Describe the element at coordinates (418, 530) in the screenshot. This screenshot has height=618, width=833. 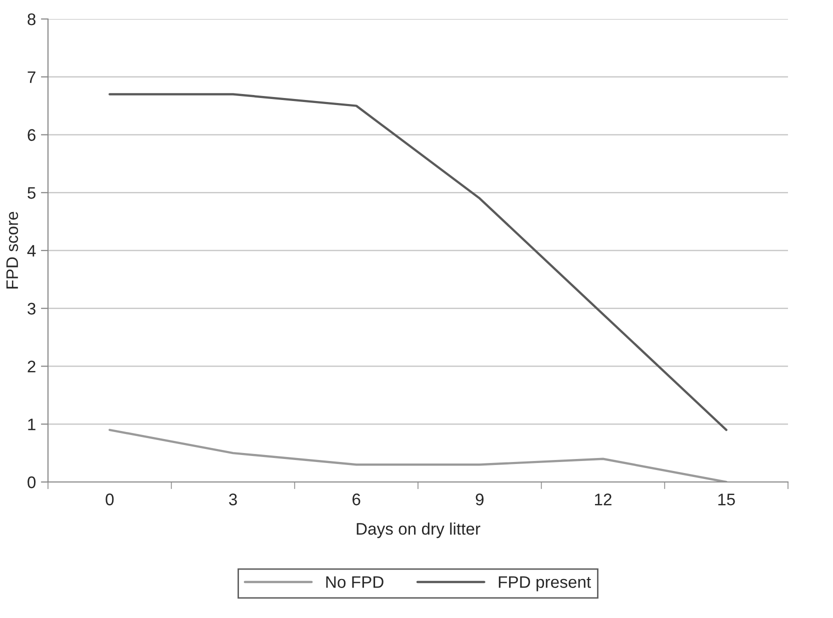
I see `x-axis-title: Days on dry litter` at that location.